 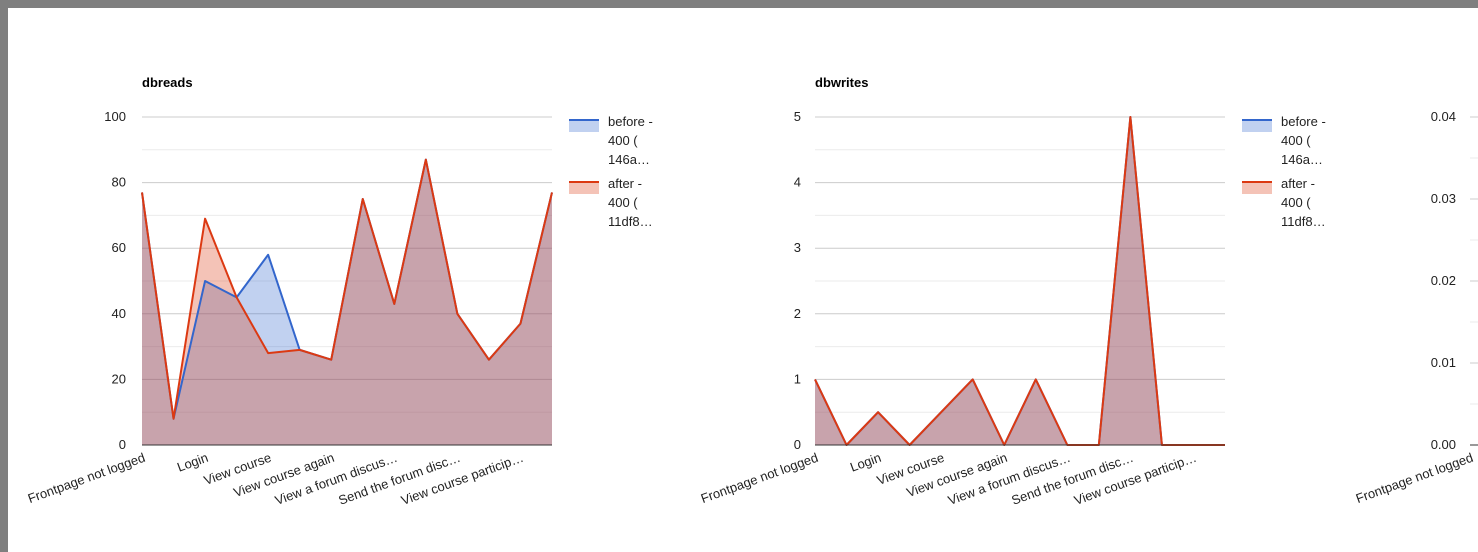 I want to click on y-tick-label: 3, so click(x=797, y=247).